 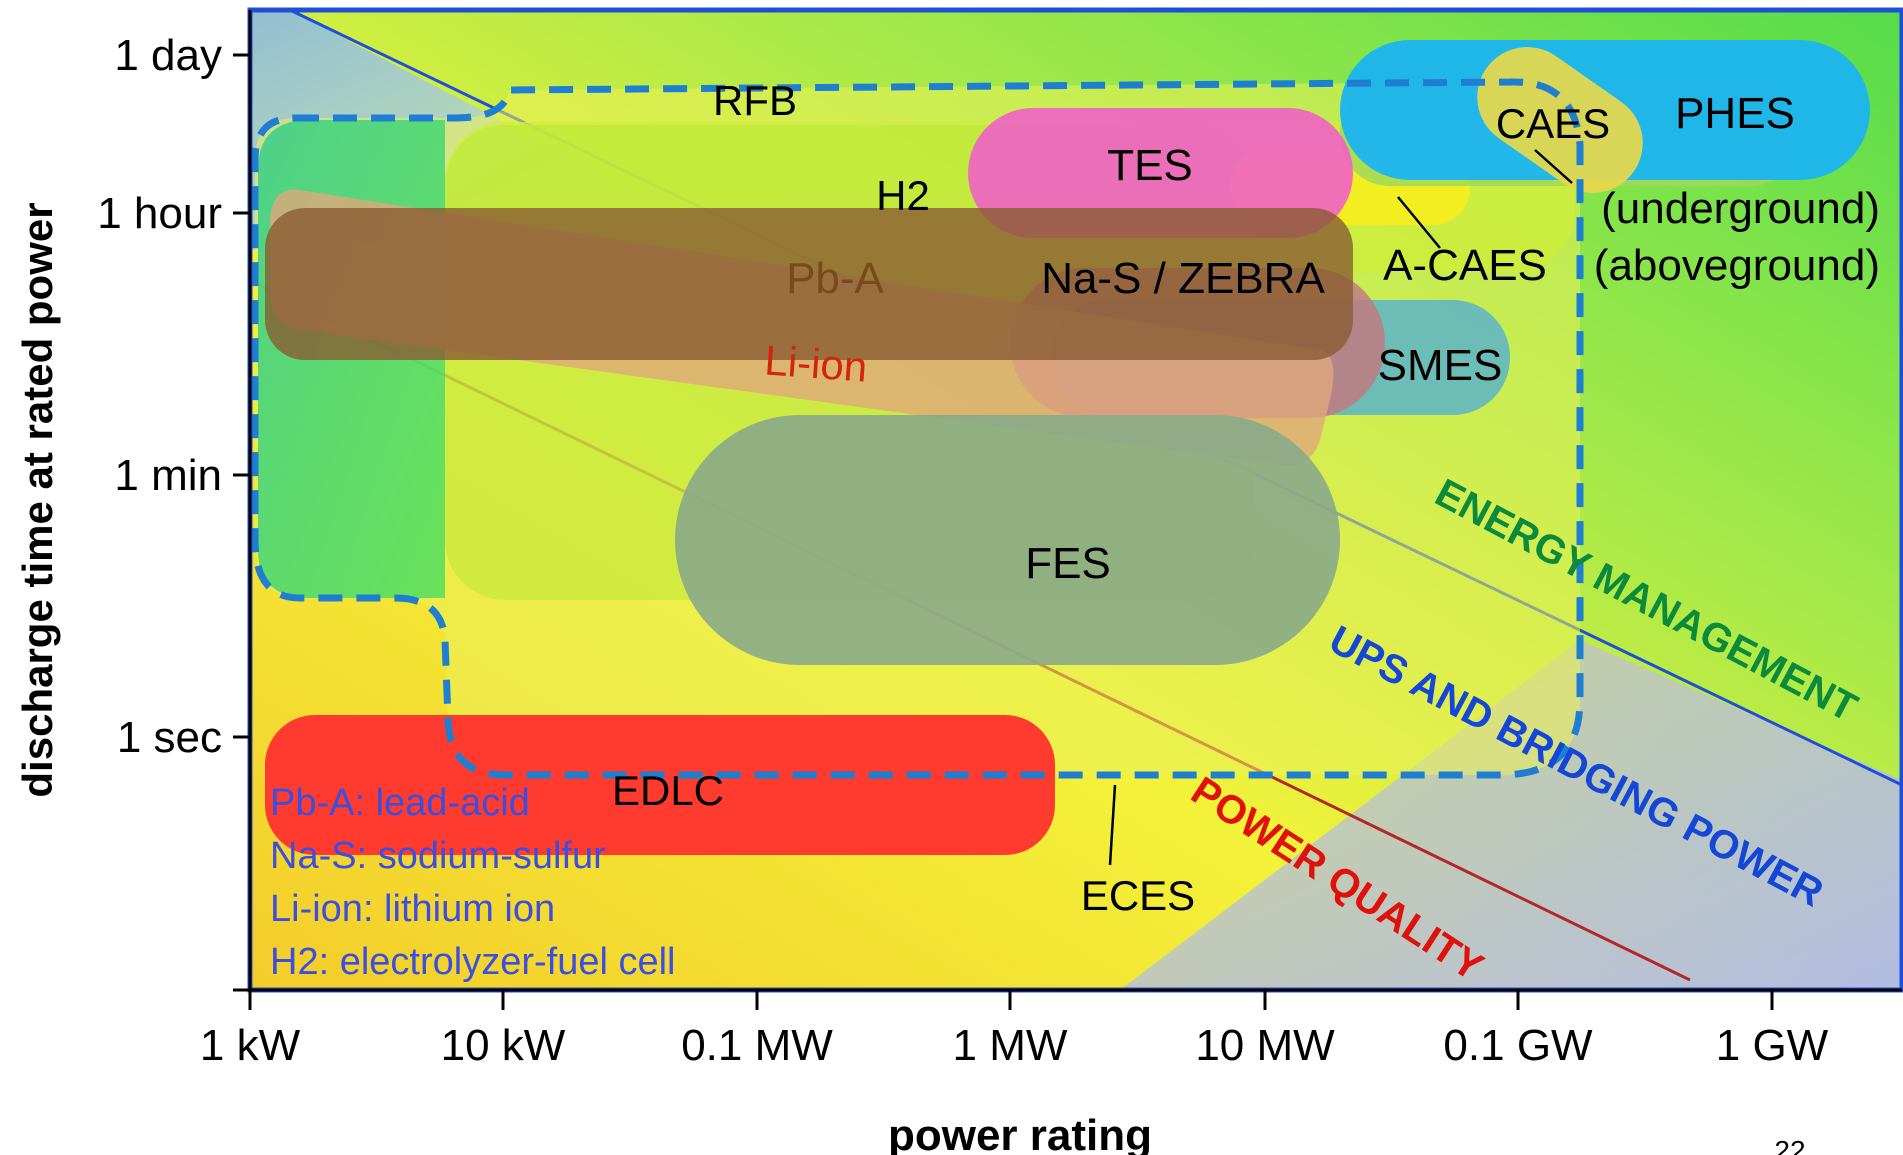 I want to click on pba-region, so click(x=809, y=284).